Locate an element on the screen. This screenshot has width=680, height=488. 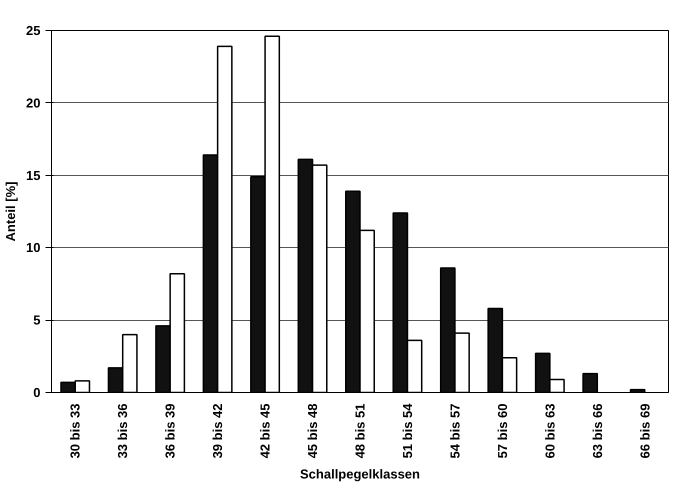
bar is located at coordinates (590, 382).